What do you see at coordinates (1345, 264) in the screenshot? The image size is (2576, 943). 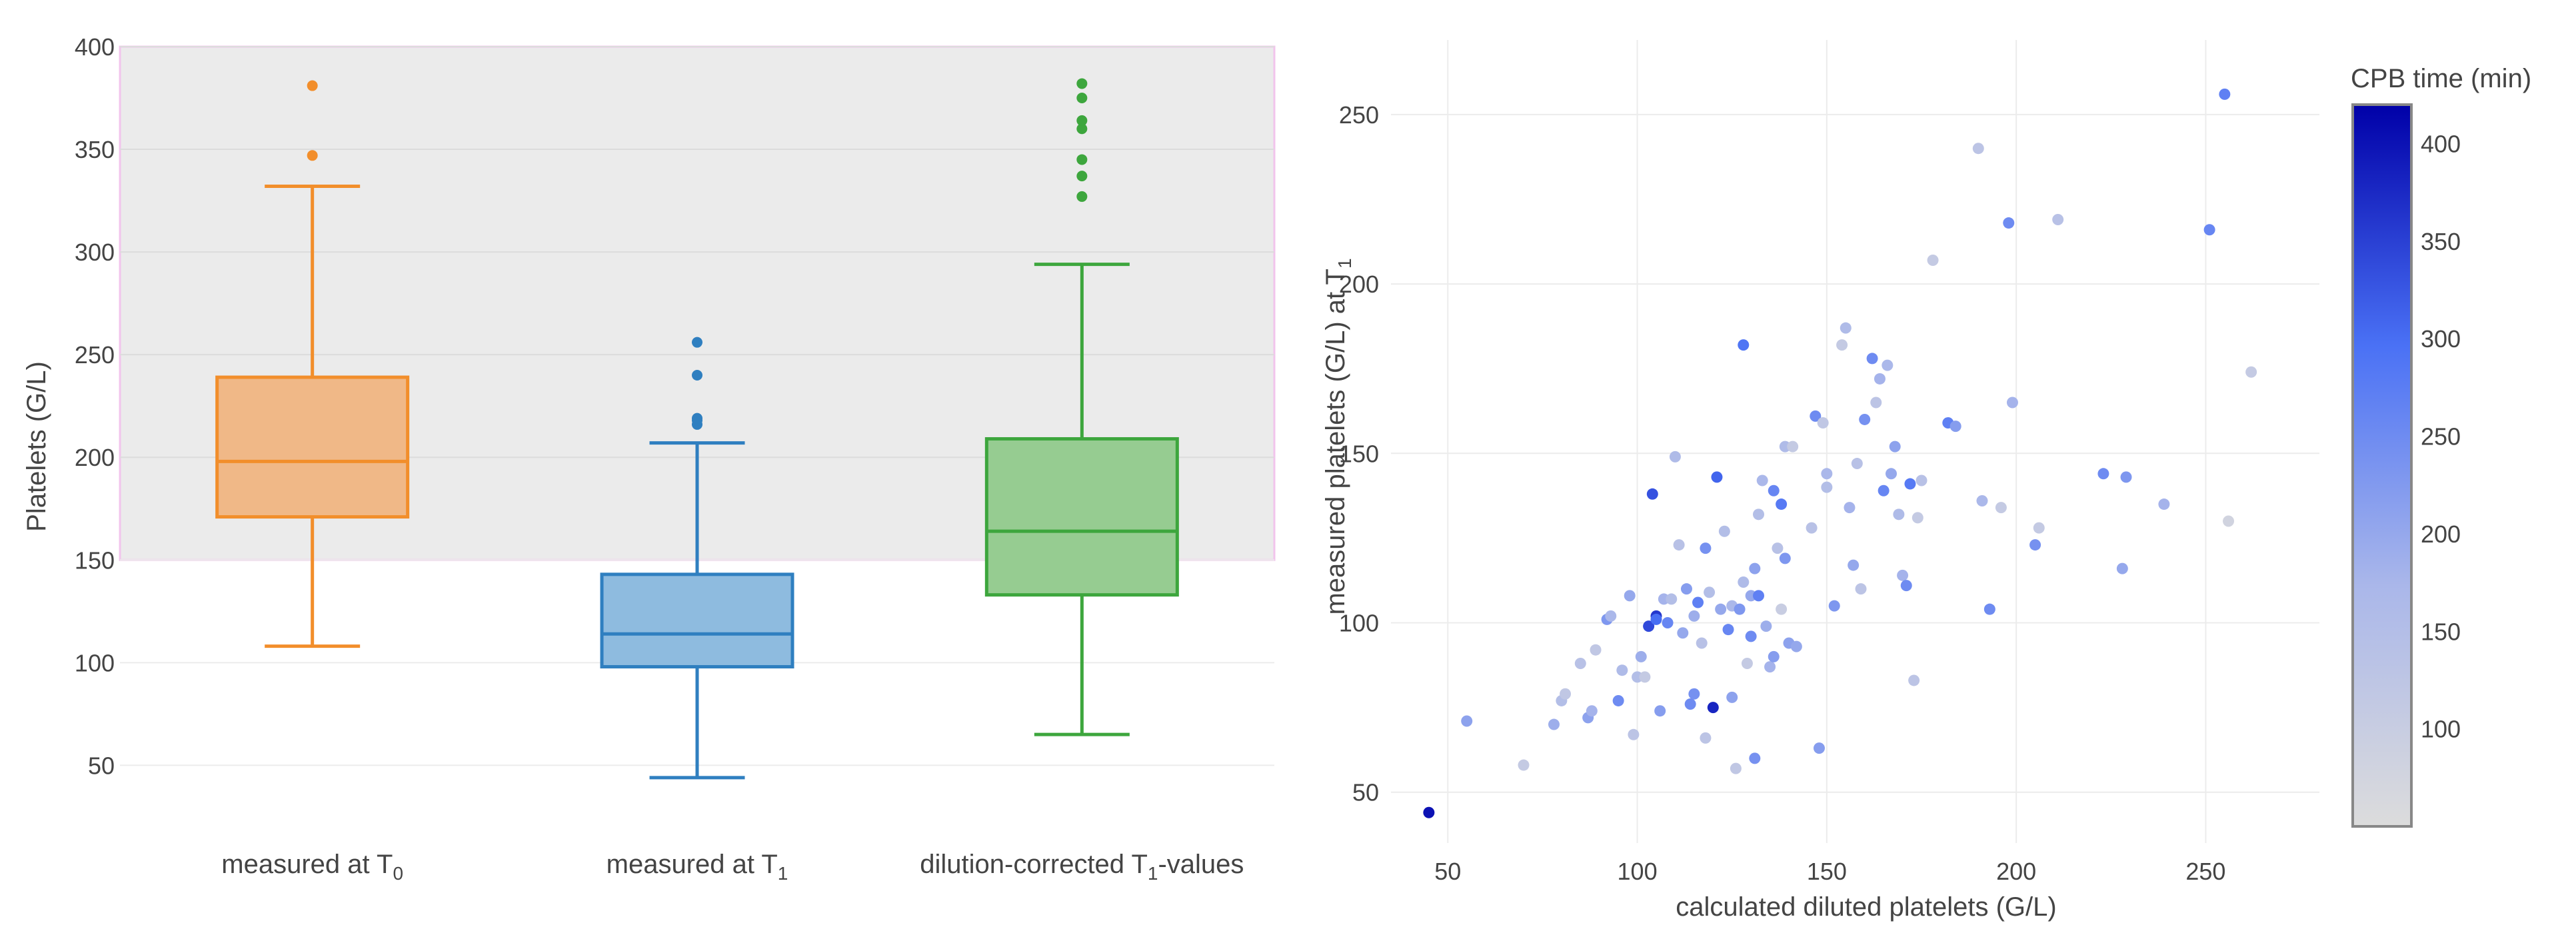 I see `scatter-y-axis-label-subscript: 1` at bounding box center [1345, 264].